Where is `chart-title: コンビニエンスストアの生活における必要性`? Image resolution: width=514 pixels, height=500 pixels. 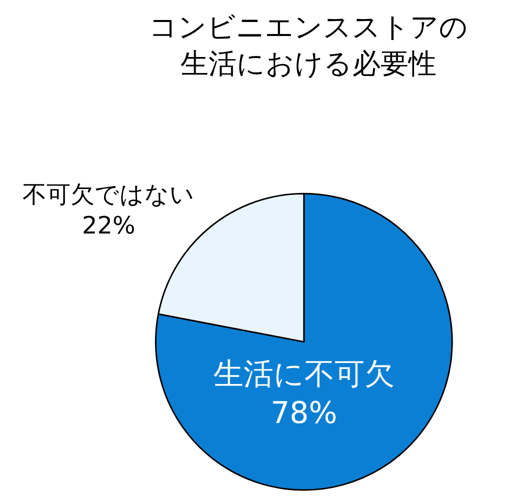 chart-title: コンビニエンスストアの生活における必要性 is located at coordinates (308, 45).